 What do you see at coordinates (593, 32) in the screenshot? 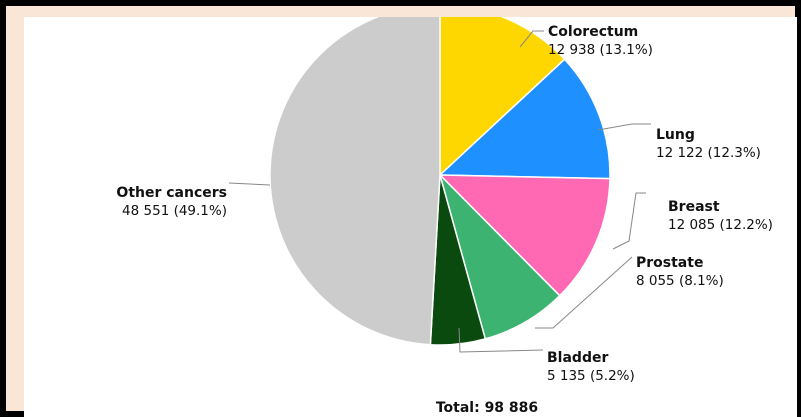
I see `slice-name-label: Colorectum` at bounding box center [593, 32].